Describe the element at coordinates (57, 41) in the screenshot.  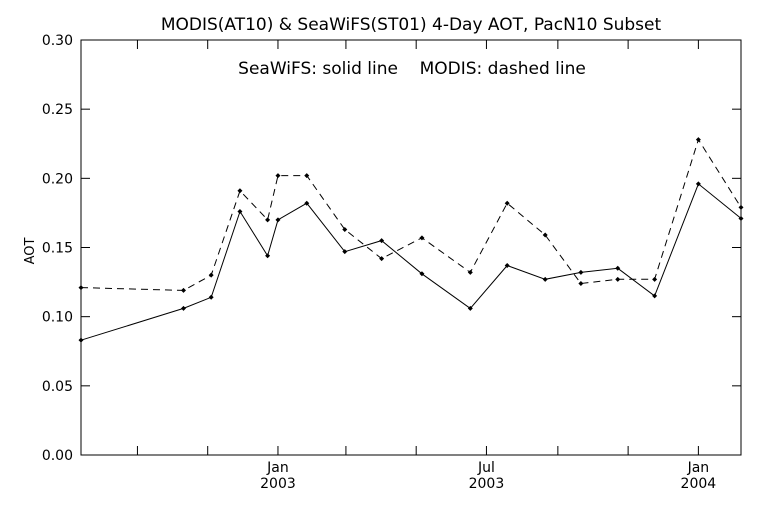
I see `y-tick-label: 0.30` at that location.